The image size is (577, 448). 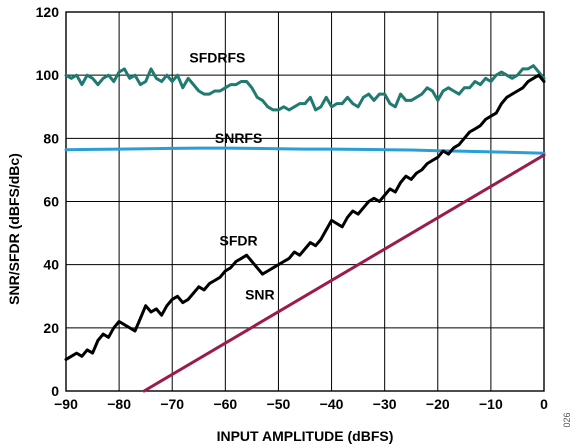 What do you see at coordinates (51, 202) in the screenshot?
I see `y-tick-label: 60` at bounding box center [51, 202].